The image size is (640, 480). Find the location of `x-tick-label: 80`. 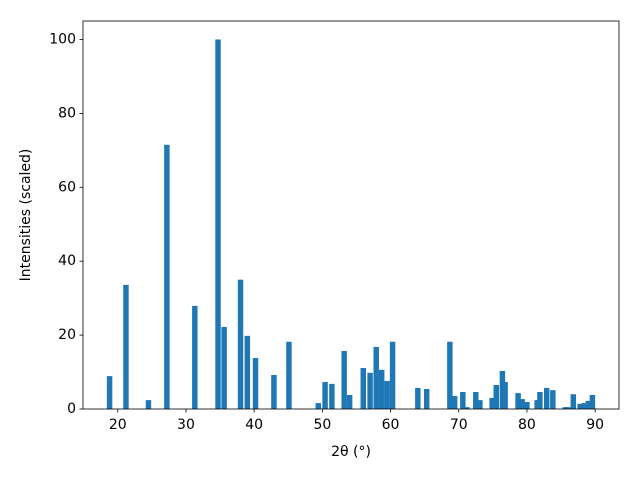

x-tick-label: 80 is located at coordinates (527, 425).